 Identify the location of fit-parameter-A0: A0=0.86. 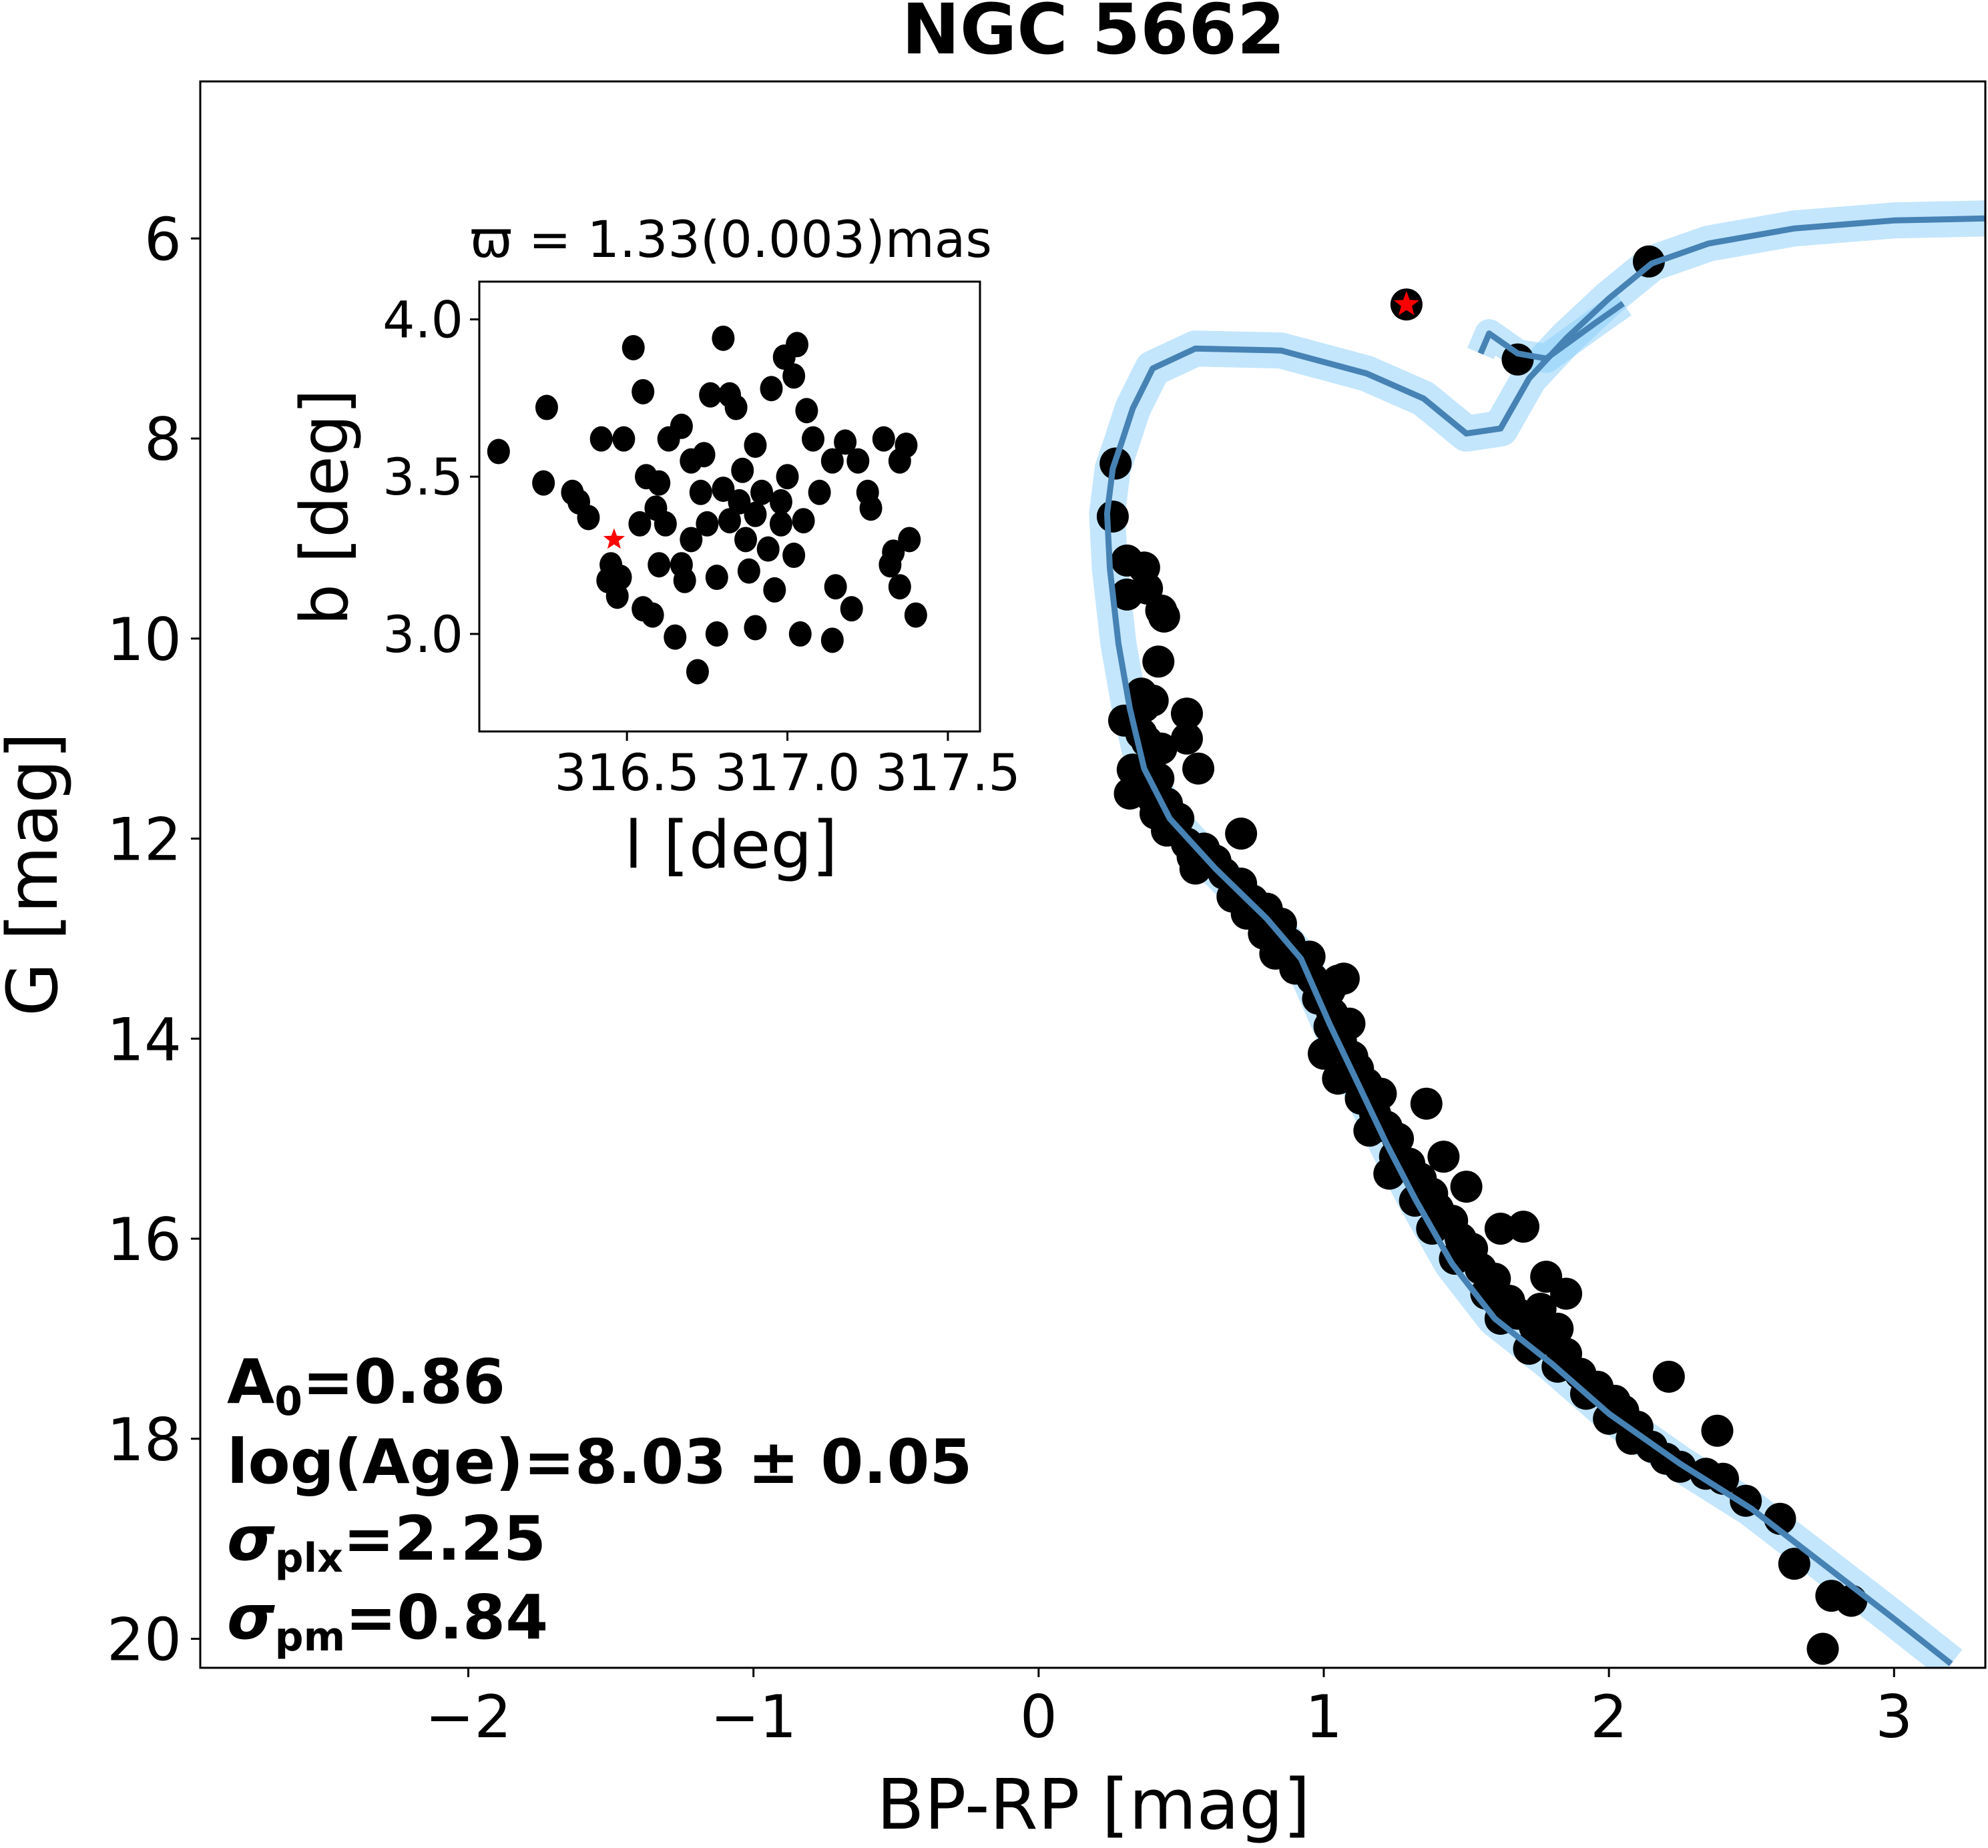
(366, 1386).